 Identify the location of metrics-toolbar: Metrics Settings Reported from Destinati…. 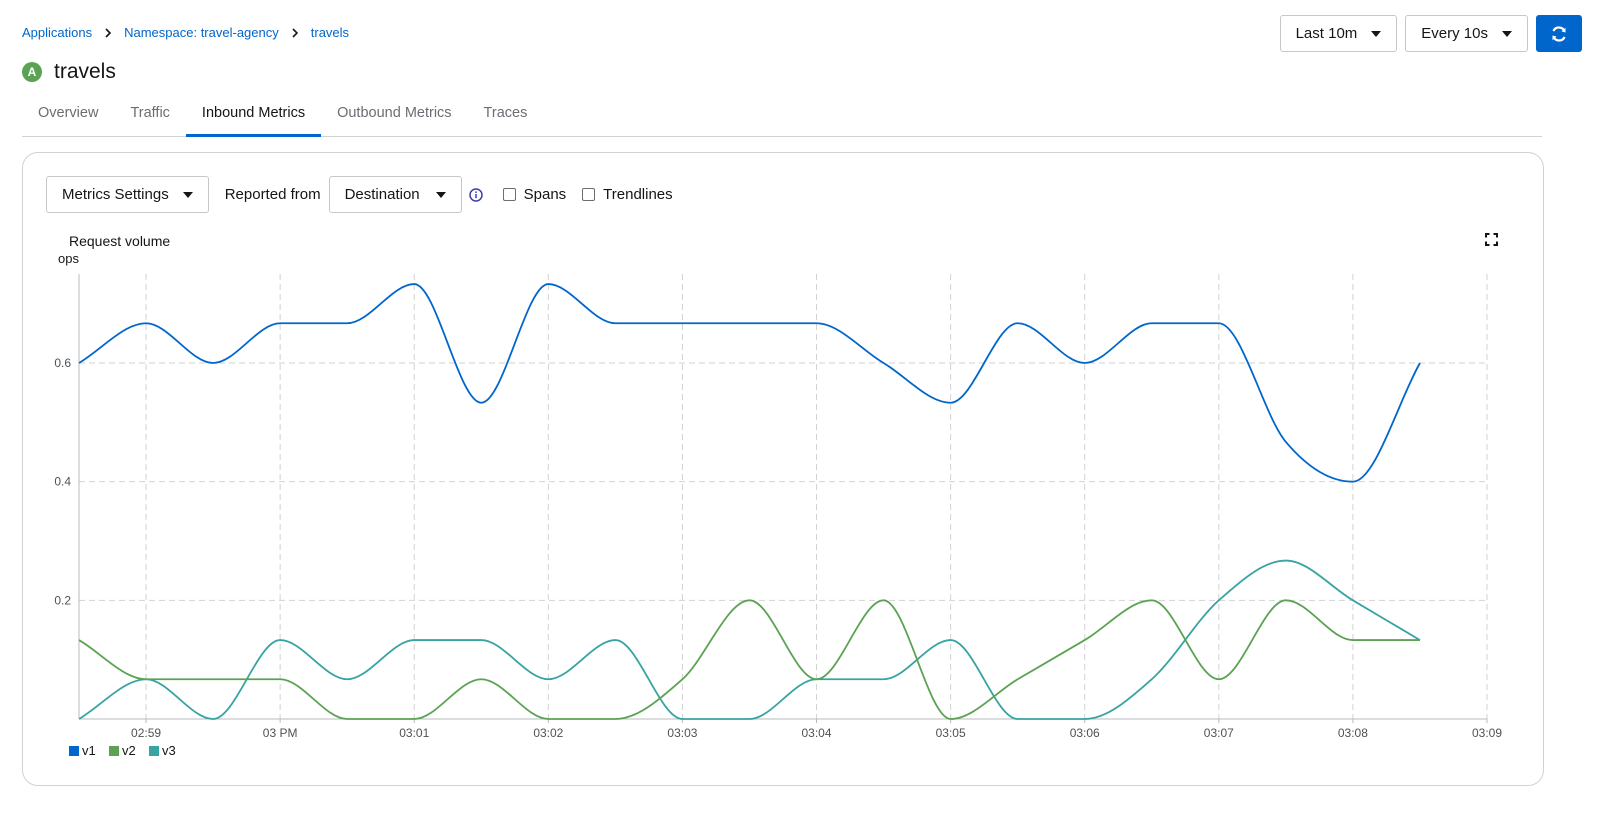
(359, 194).